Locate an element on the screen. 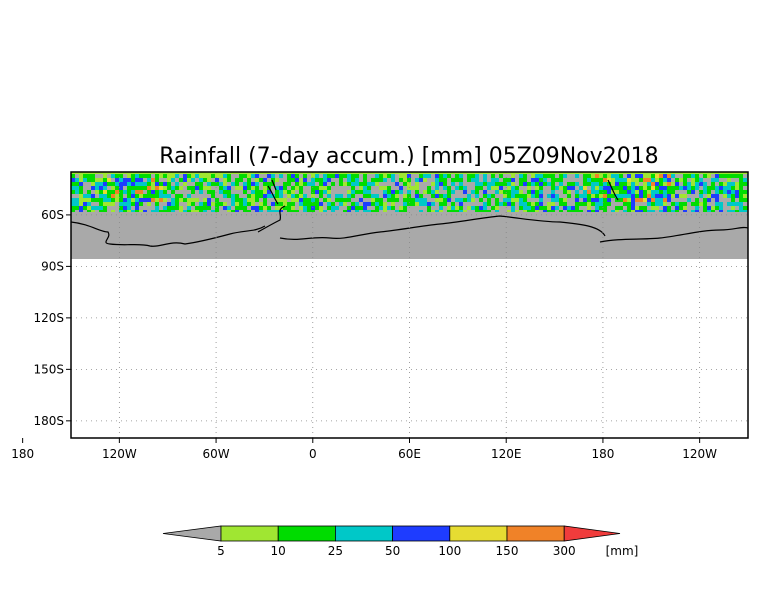 The image size is (784, 612). lon-tick-label: 180 is located at coordinates (22, 454).